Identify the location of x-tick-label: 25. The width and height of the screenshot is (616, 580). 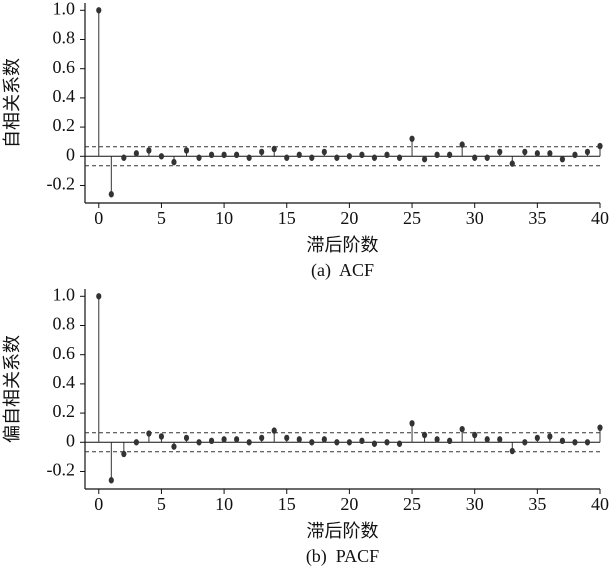
(412, 218).